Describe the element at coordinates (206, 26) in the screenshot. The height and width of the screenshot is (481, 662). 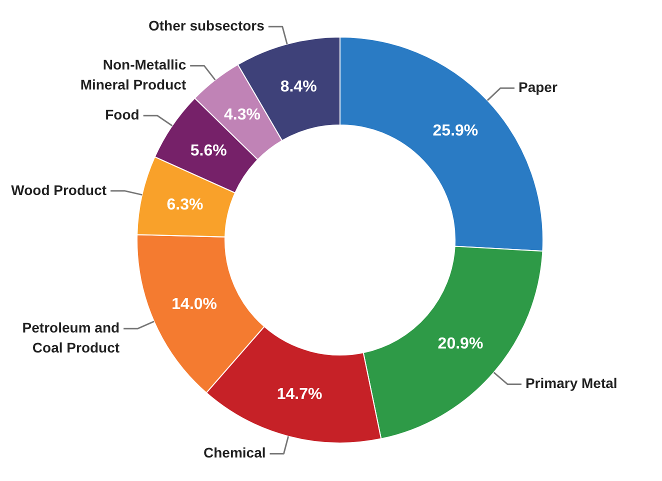
I see `slice-label: Other subsectors` at that location.